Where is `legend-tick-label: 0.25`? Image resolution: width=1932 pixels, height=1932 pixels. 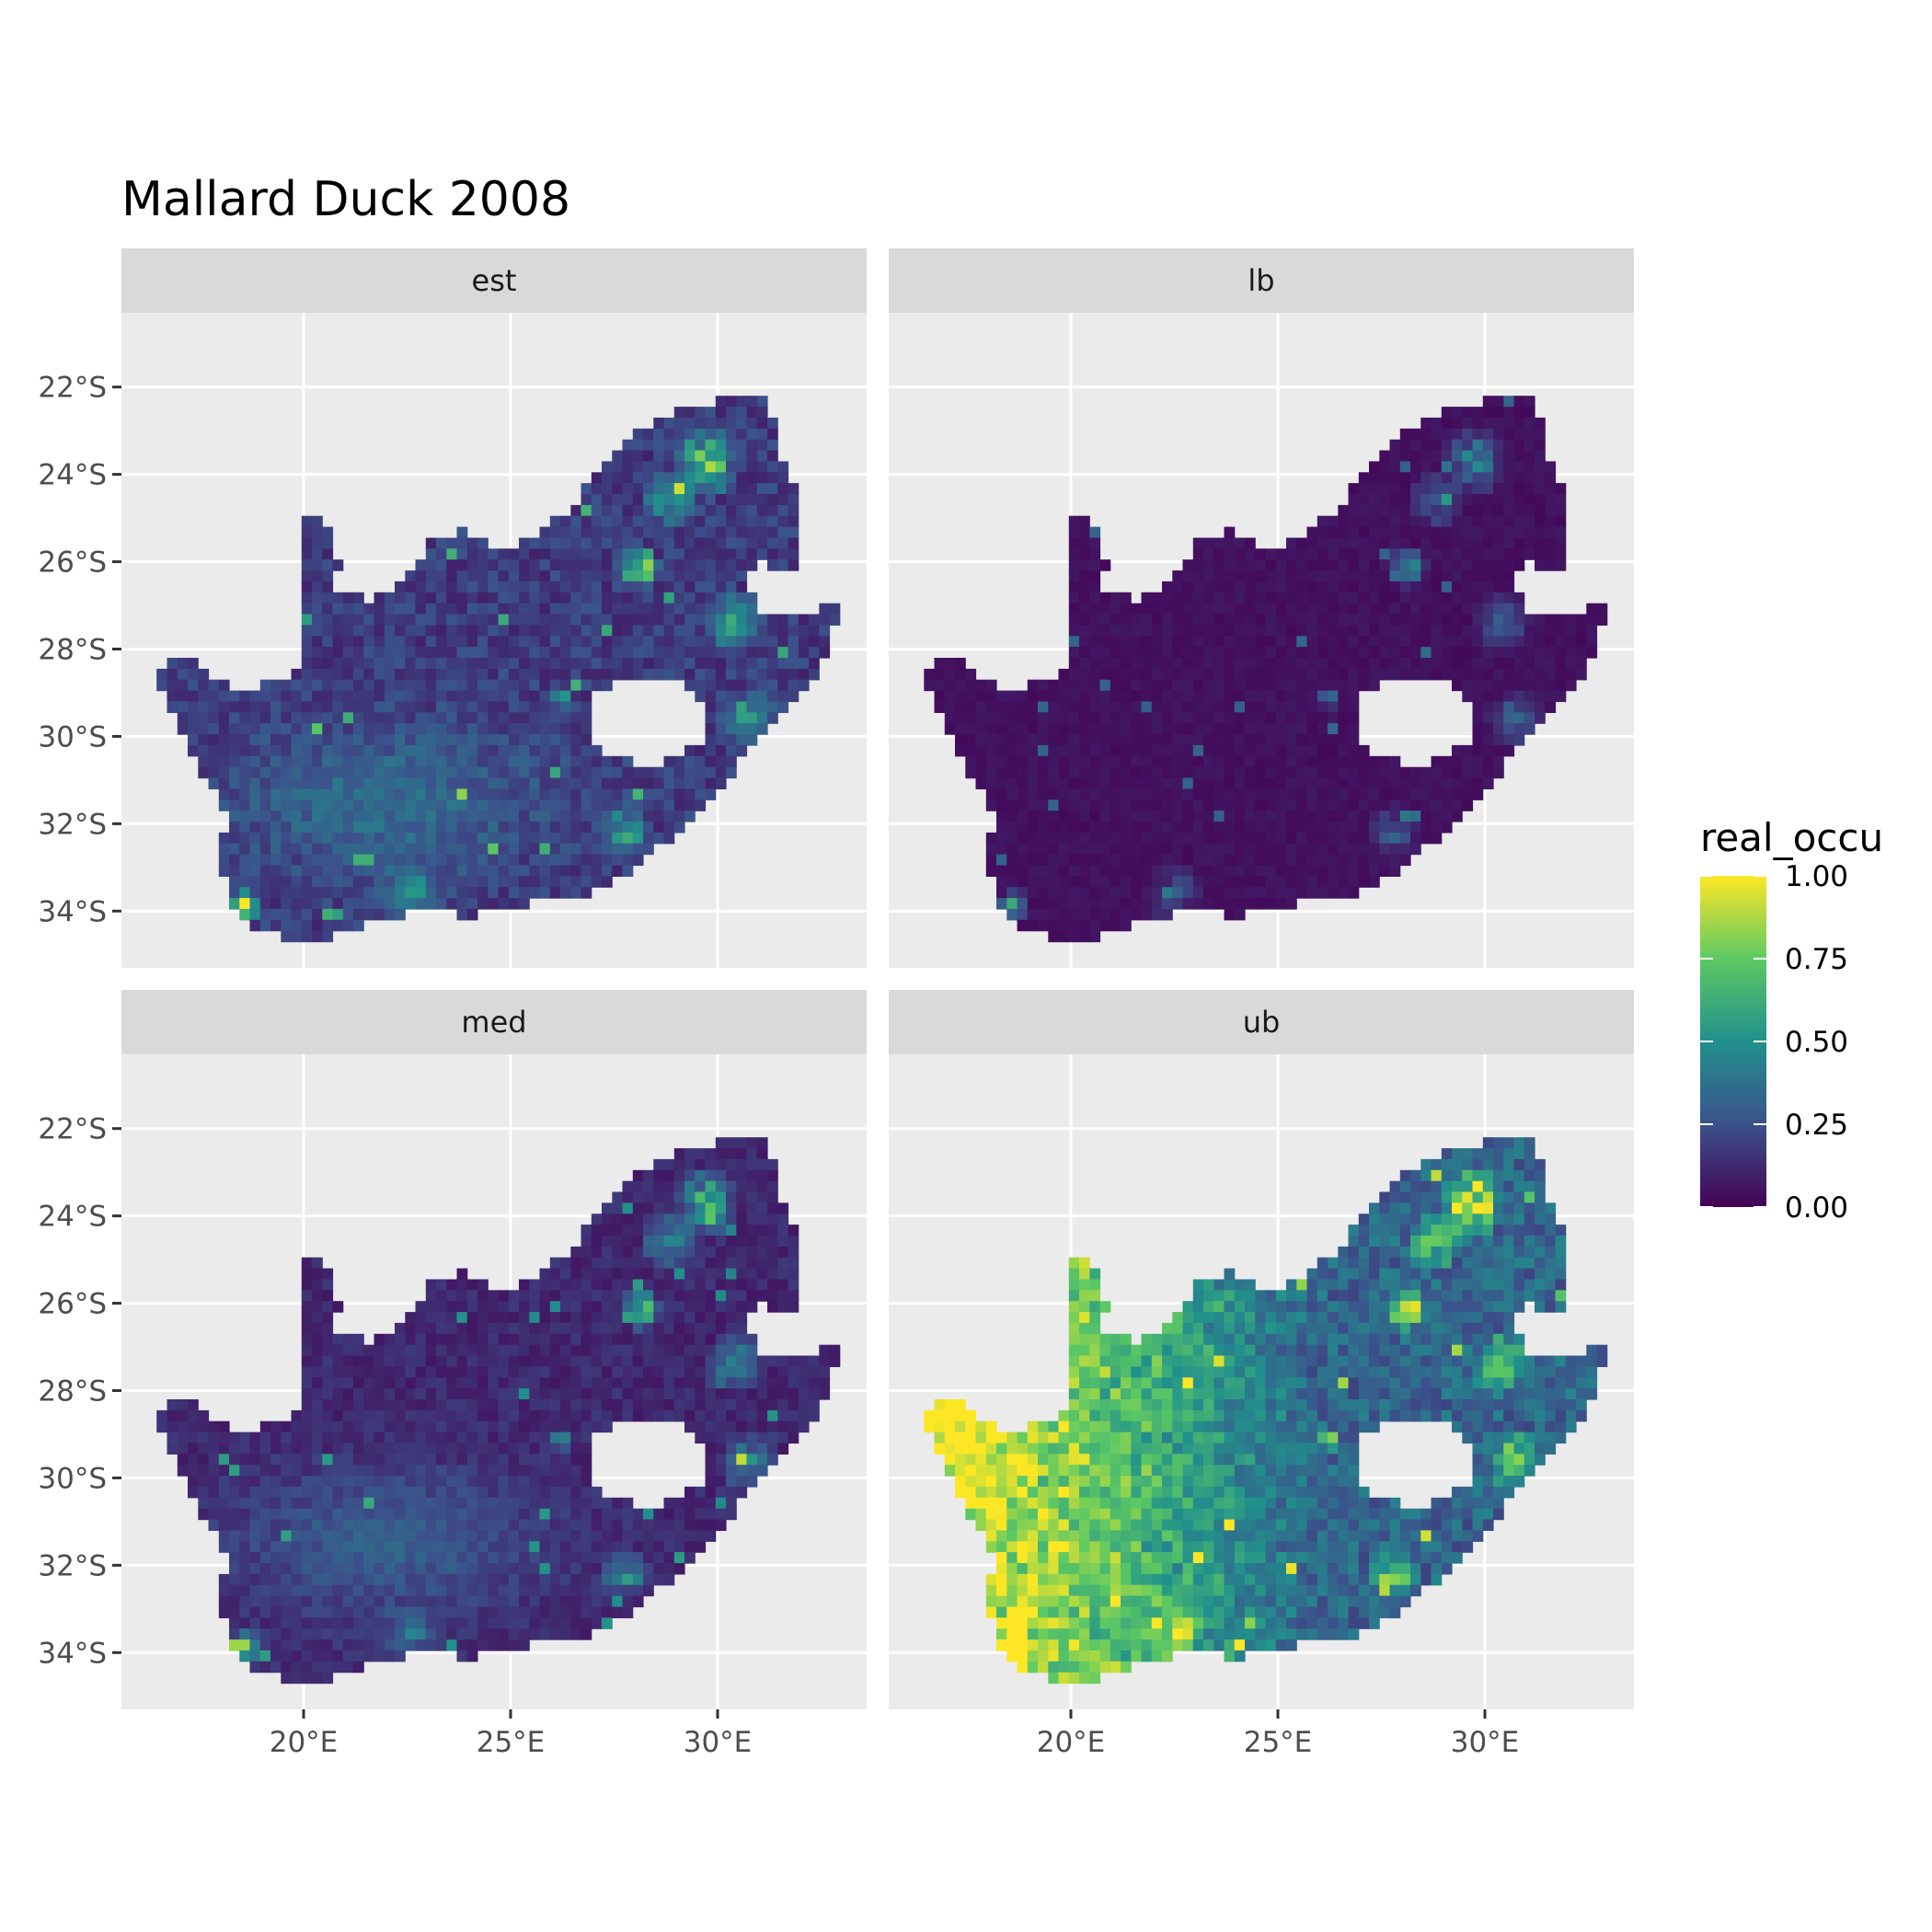
legend-tick-label: 0.25 is located at coordinates (1816, 1125).